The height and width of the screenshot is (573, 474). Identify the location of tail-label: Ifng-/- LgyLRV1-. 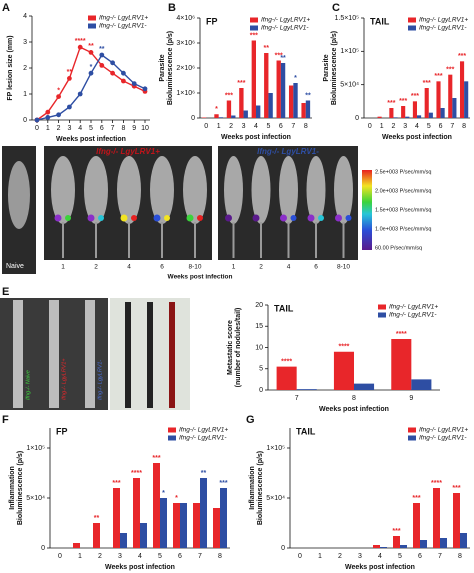
(100, 380).